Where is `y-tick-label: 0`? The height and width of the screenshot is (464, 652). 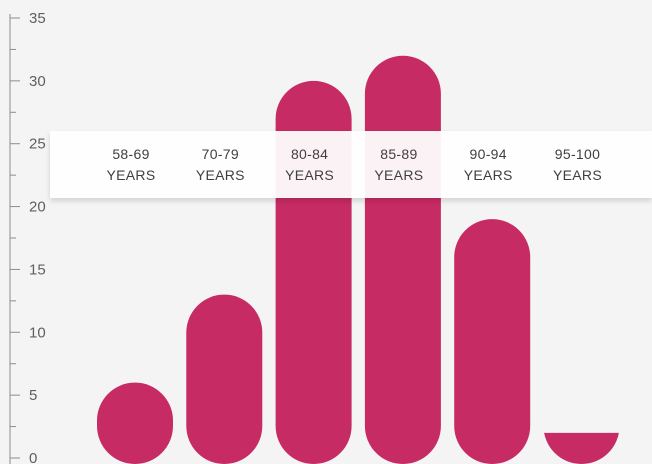 y-tick-label: 0 is located at coordinates (33, 457).